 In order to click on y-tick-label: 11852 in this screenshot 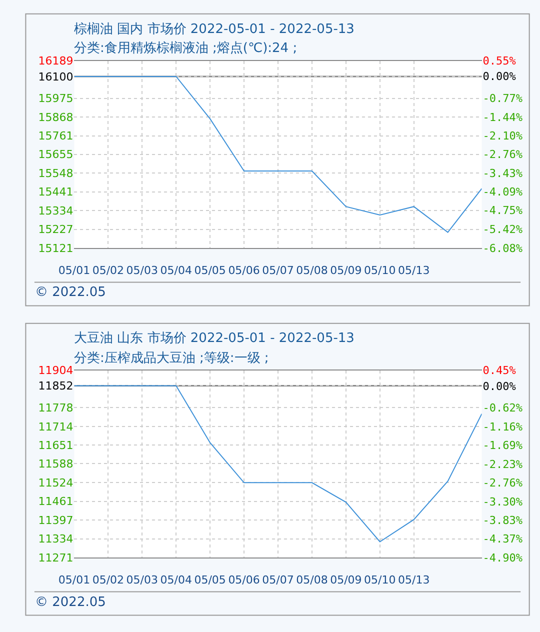, I will do `click(56, 386)`.